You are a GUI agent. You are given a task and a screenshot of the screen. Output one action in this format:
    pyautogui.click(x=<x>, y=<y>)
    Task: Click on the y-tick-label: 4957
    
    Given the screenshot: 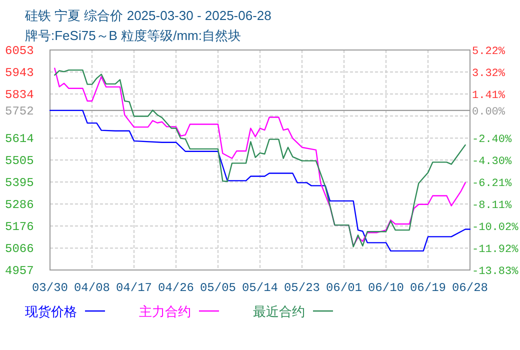 What is the action you would take?
    pyautogui.click(x=19, y=271)
    